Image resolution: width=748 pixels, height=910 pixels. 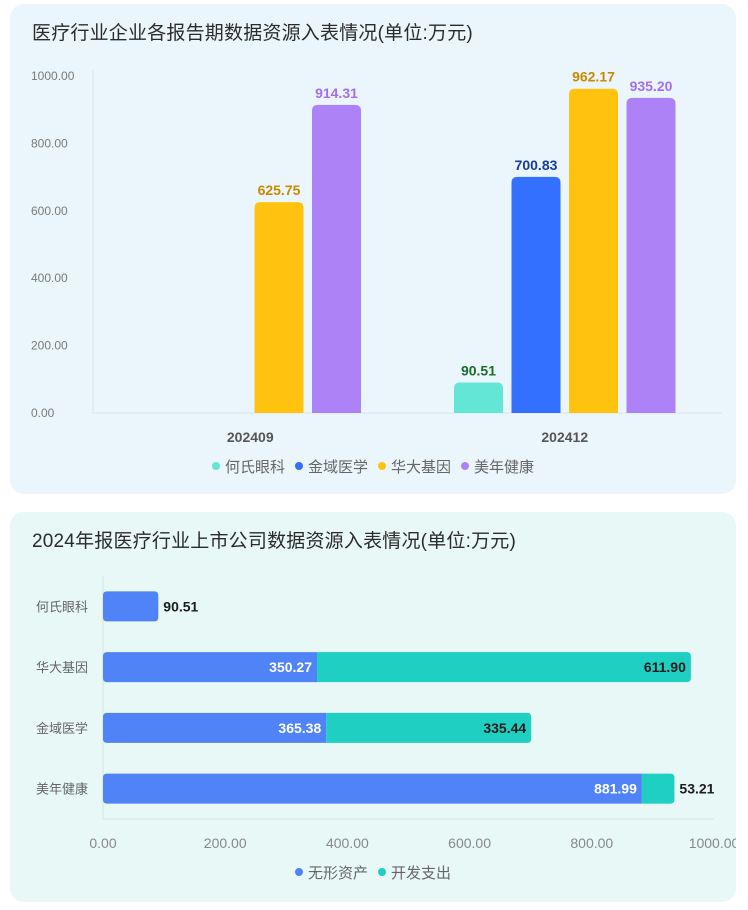 What do you see at coordinates (696, 789) in the screenshot?
I see `data-label: 53.21` at bounding box center [696, 789].